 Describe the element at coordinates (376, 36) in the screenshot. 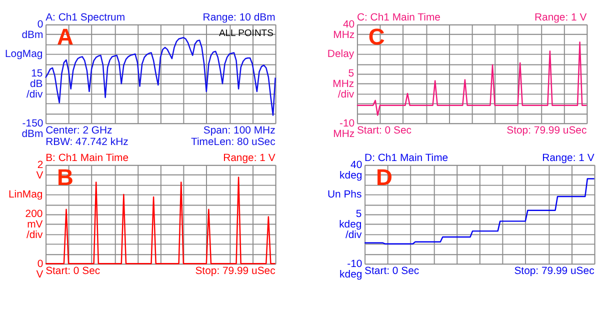

I see `annotation: C` at that location.